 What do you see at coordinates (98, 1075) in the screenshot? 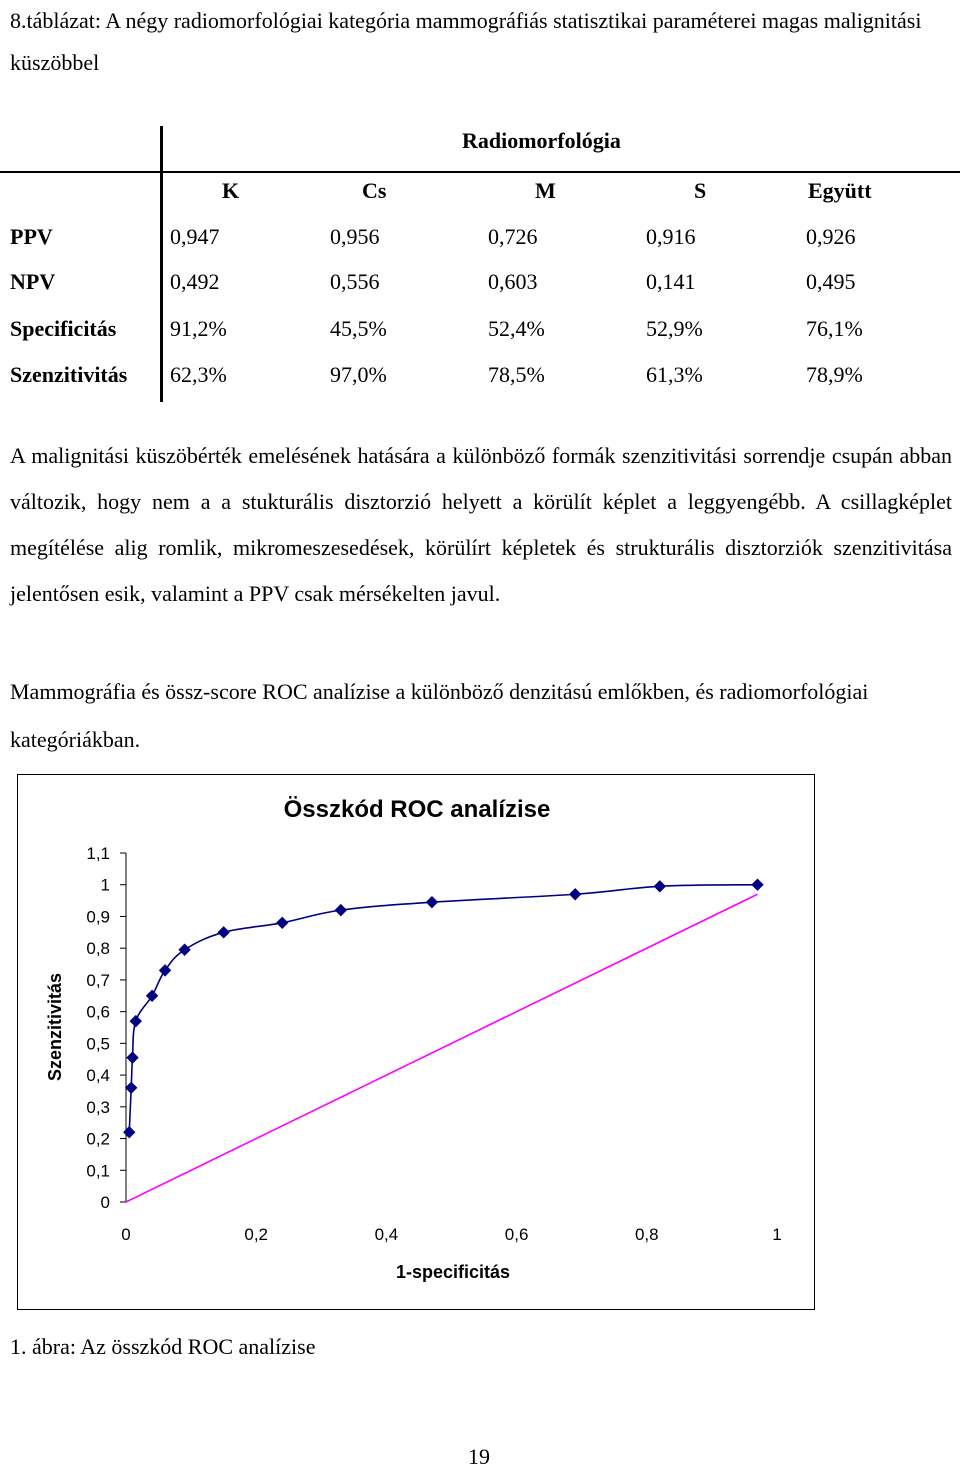
I see `y-tick-label: 0,4` at bounding box center [98, 1075].